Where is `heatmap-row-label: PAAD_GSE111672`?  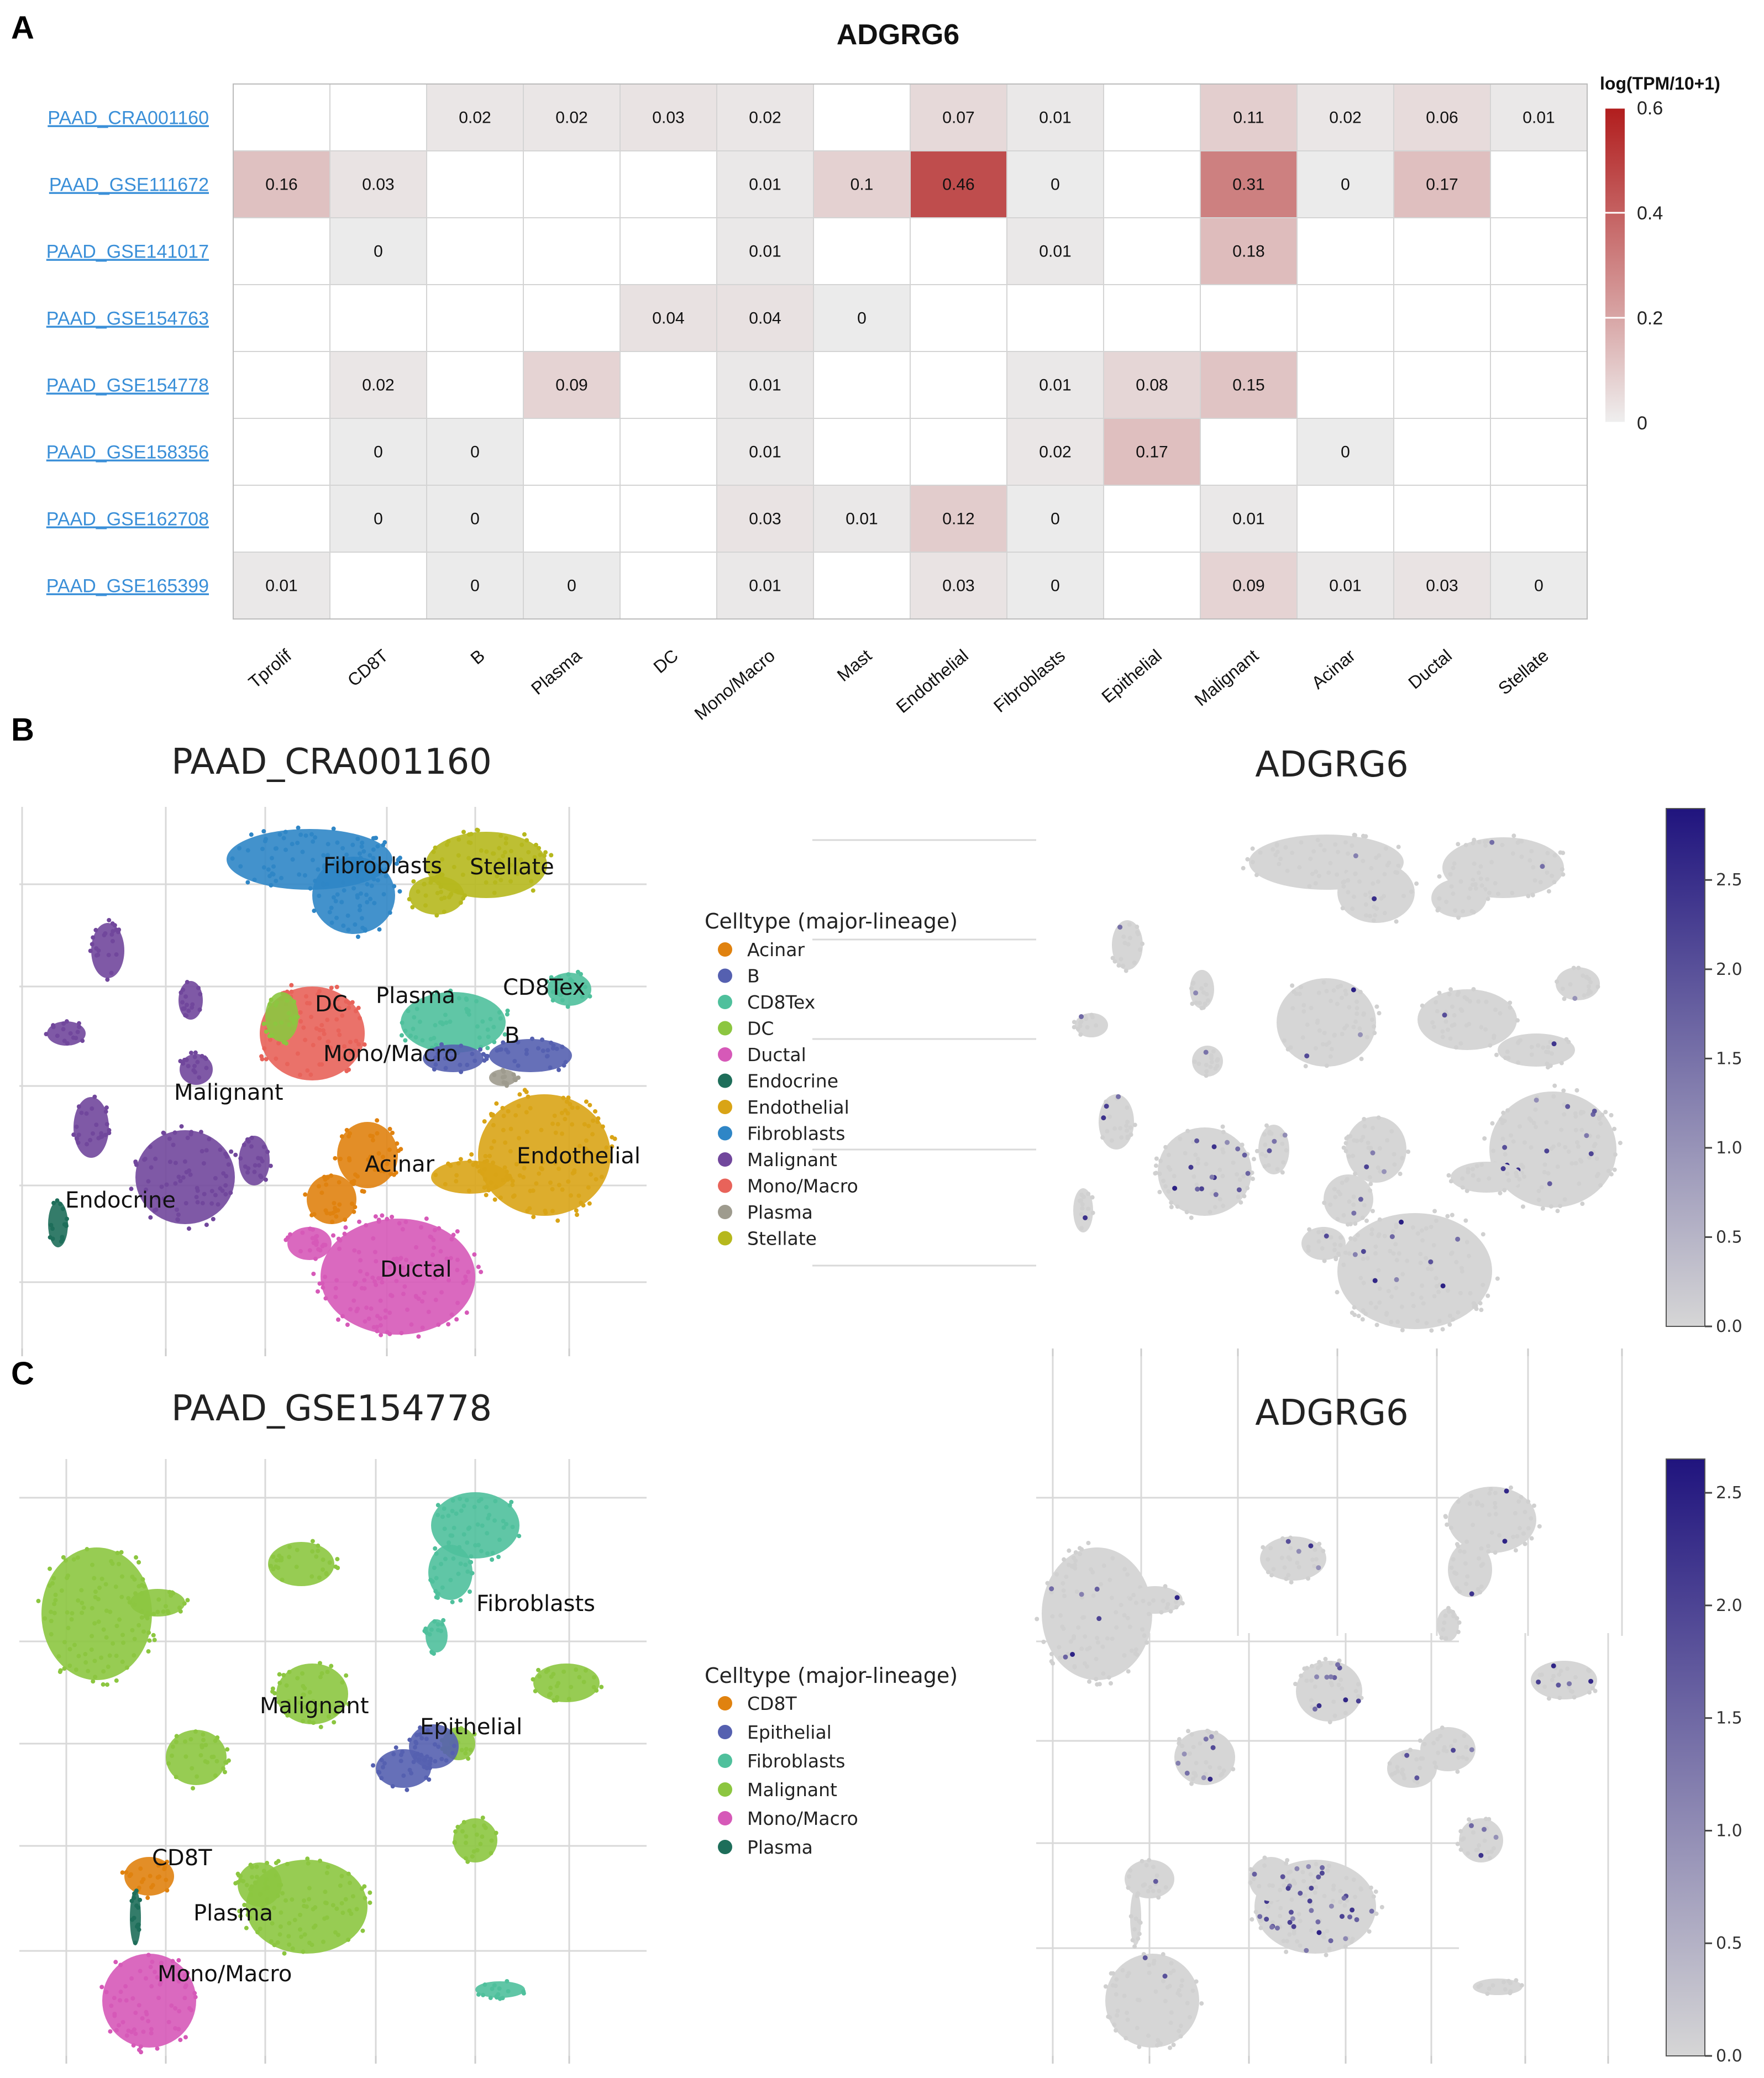
heatmap-row-label: PAAD_GSE111672 is located at coordinates (129, 185).